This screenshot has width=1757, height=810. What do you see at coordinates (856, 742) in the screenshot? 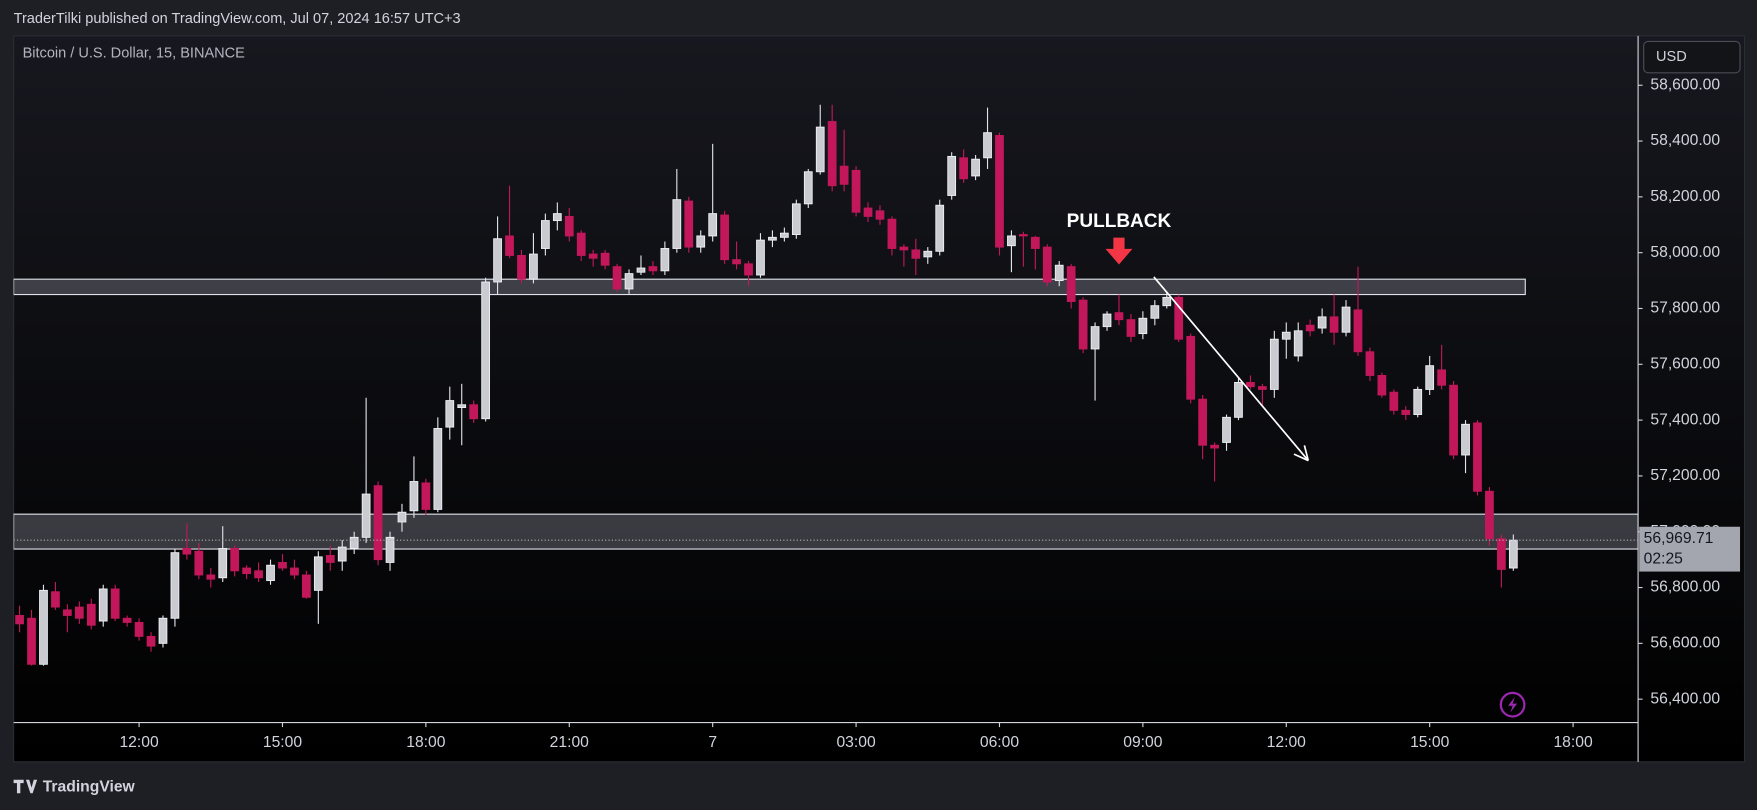
I see `x-tick-label: 03:00` at bounding box center [856, 742].